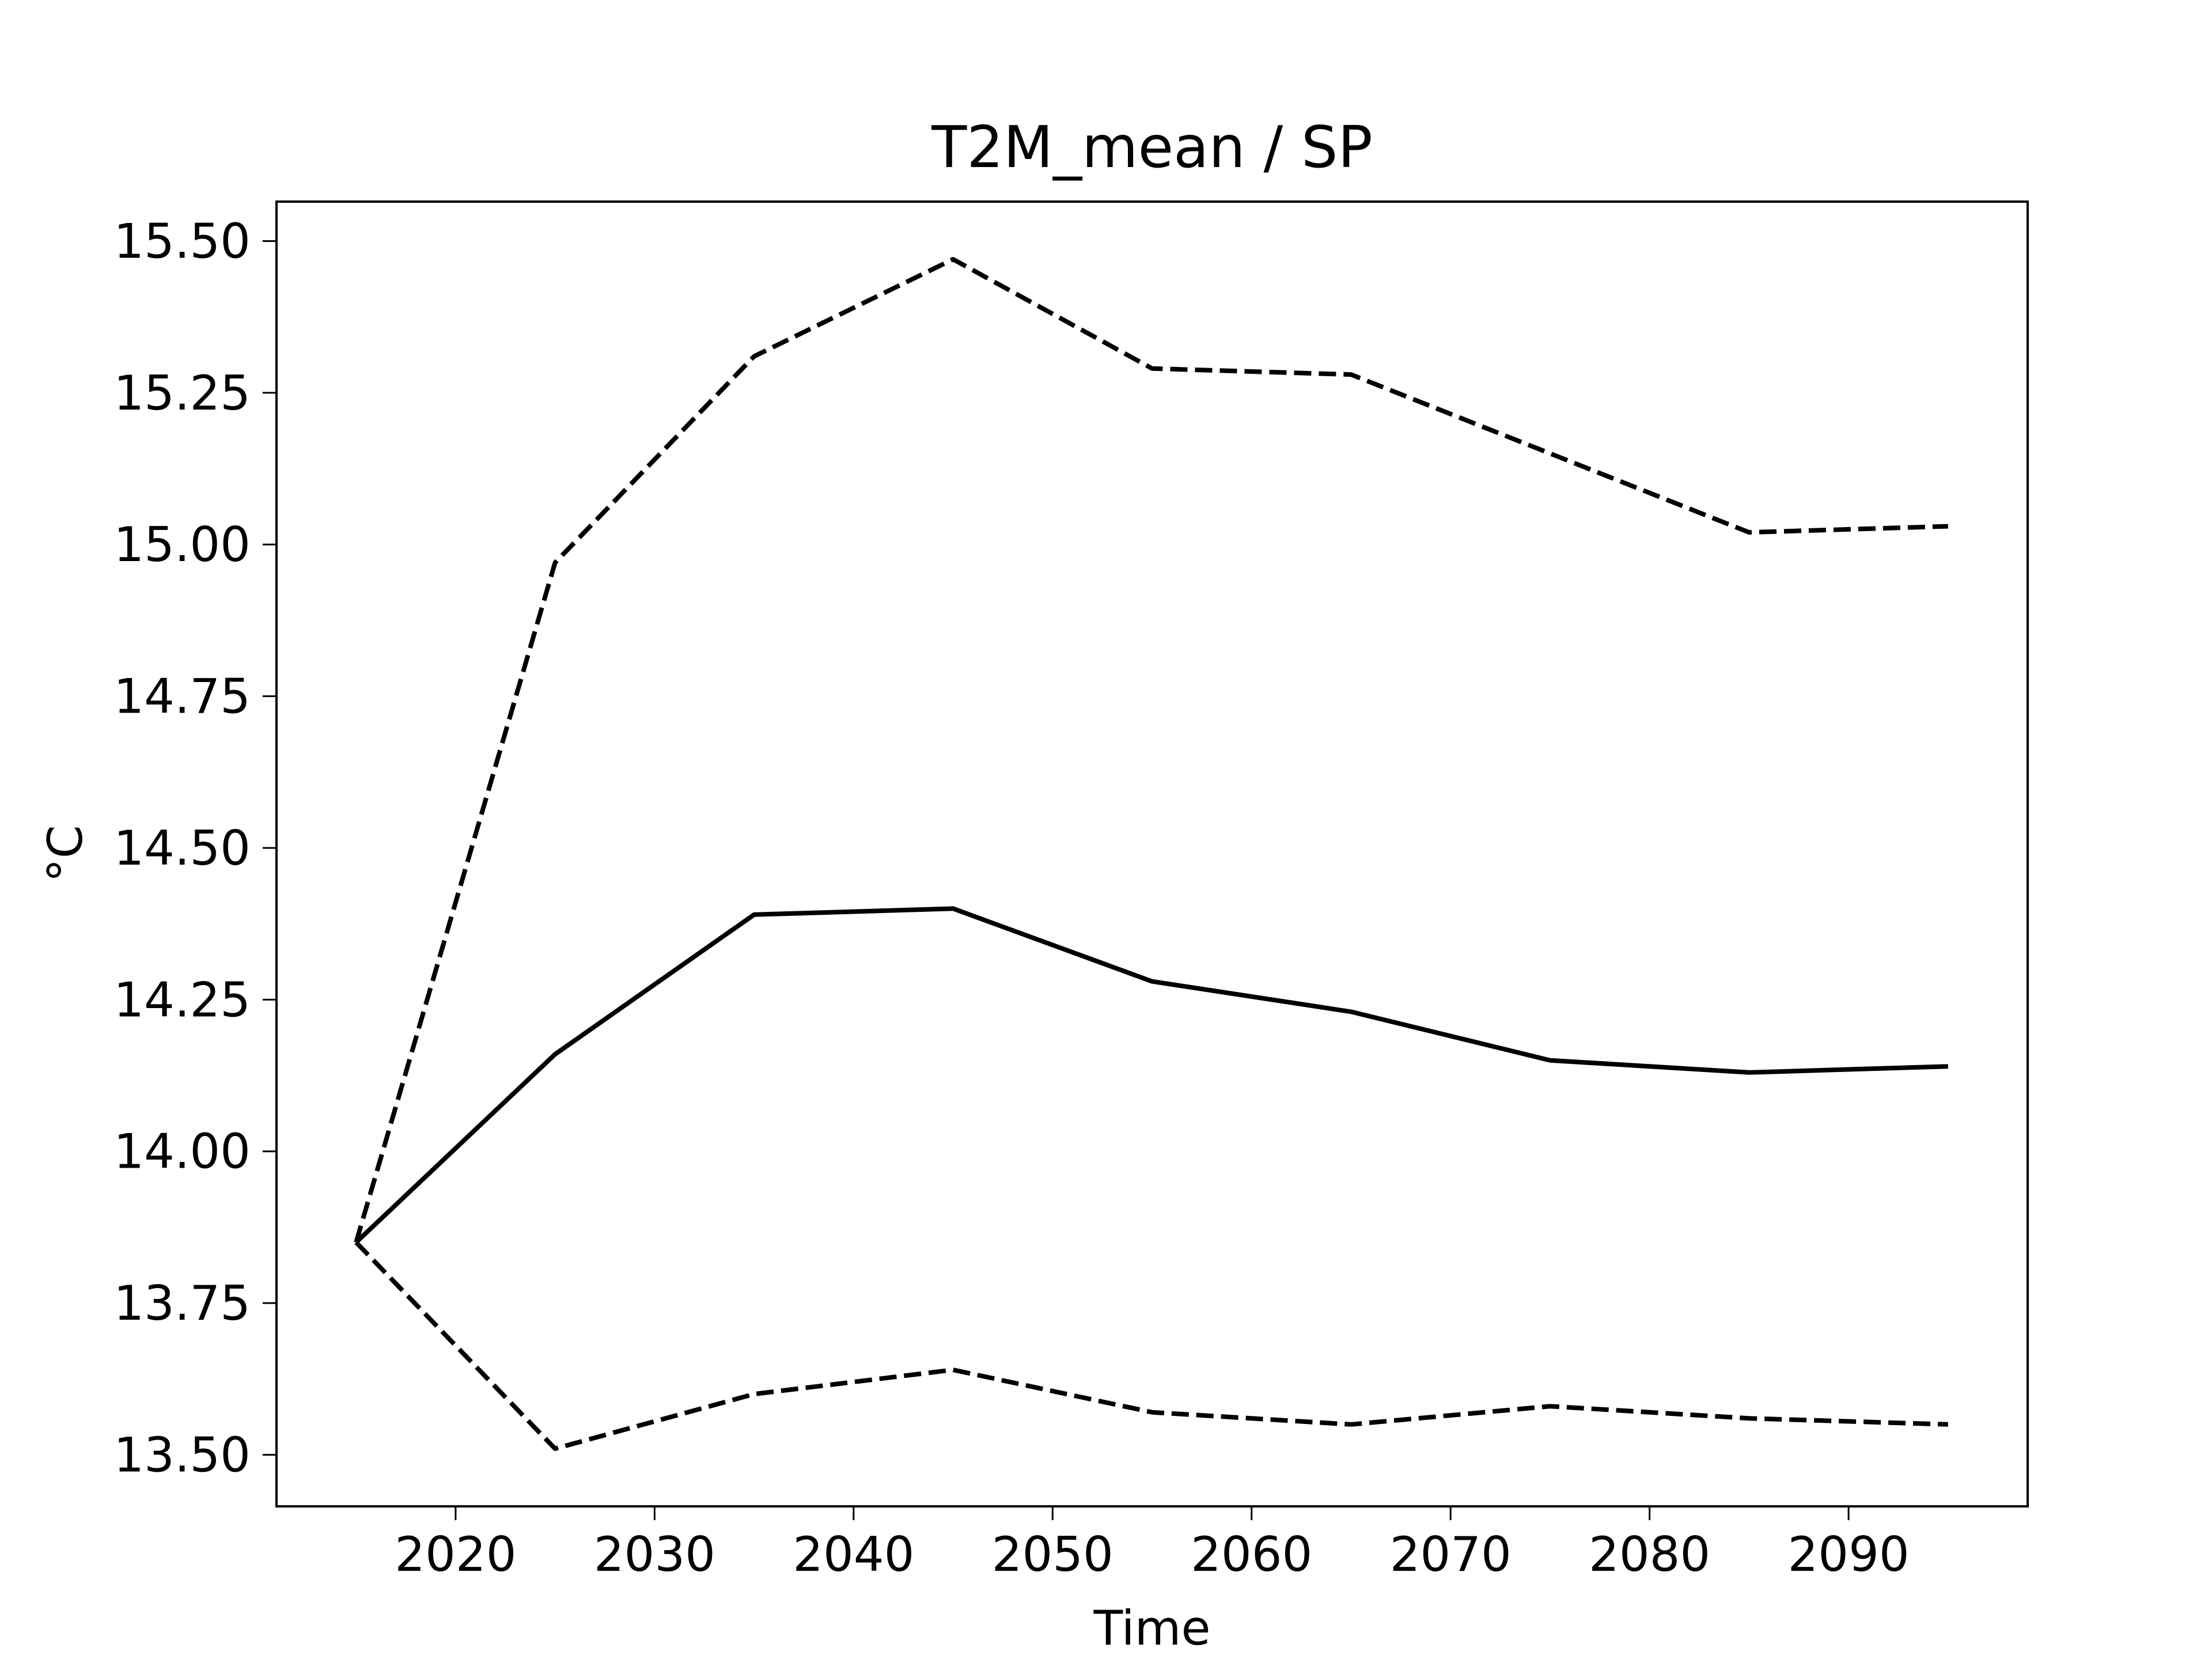 The height and width of the screenshot is (1659, 2212). Describe the element at coordinates (1052, 1554) in the screenshot. I see `x-tick-label: 2050` at that location.